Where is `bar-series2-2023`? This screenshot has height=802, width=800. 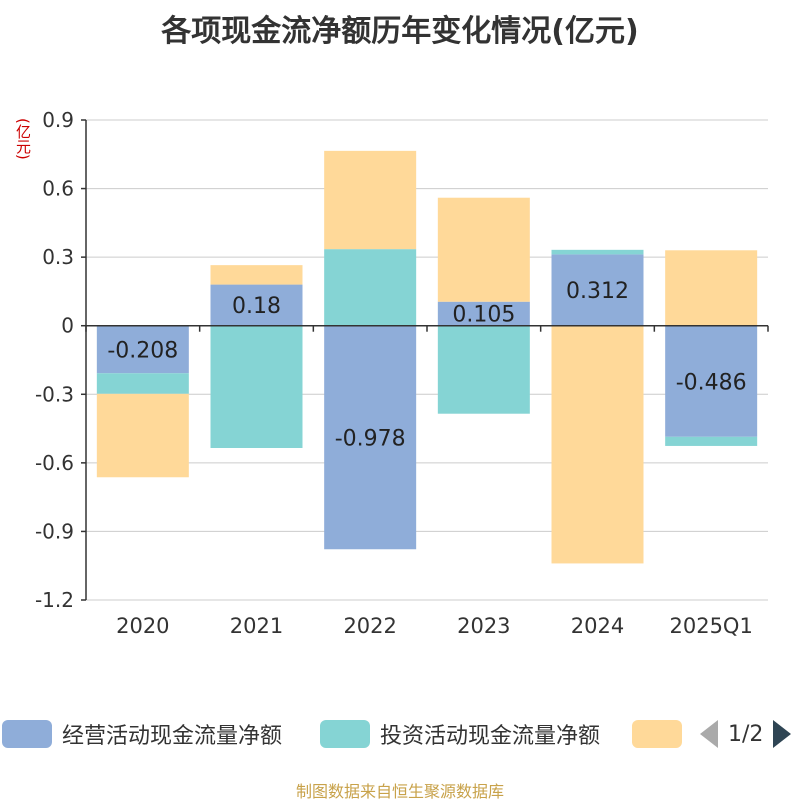
bar-series2-2023 is located at coordinates (483, 369).